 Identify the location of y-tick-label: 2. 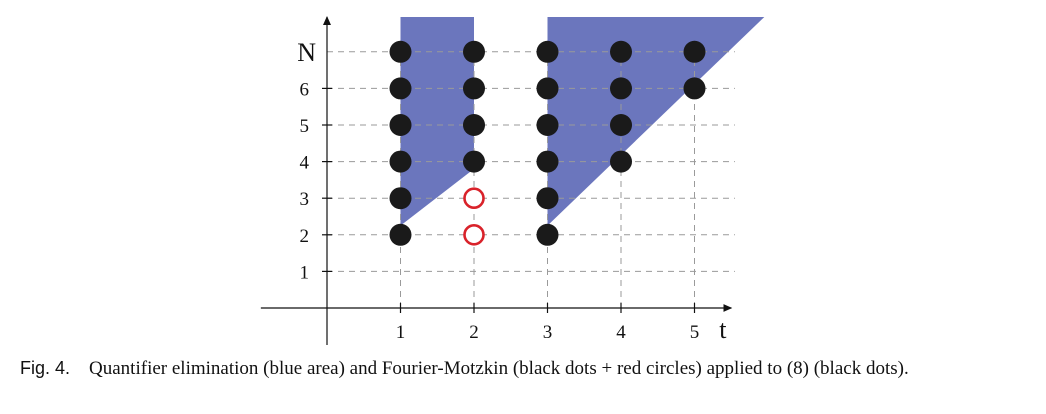
(305, 236).